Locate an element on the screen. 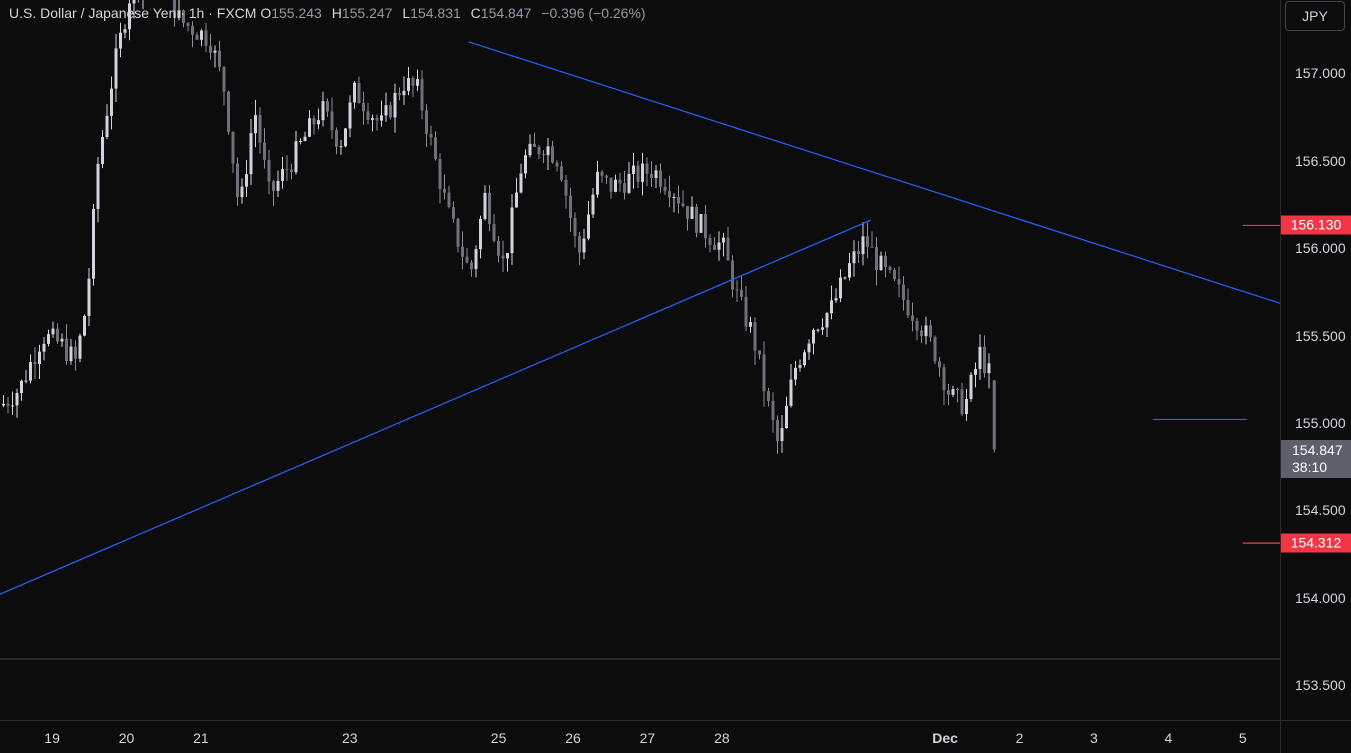  high-value: 155.247 is located at coordinates (367, 13).